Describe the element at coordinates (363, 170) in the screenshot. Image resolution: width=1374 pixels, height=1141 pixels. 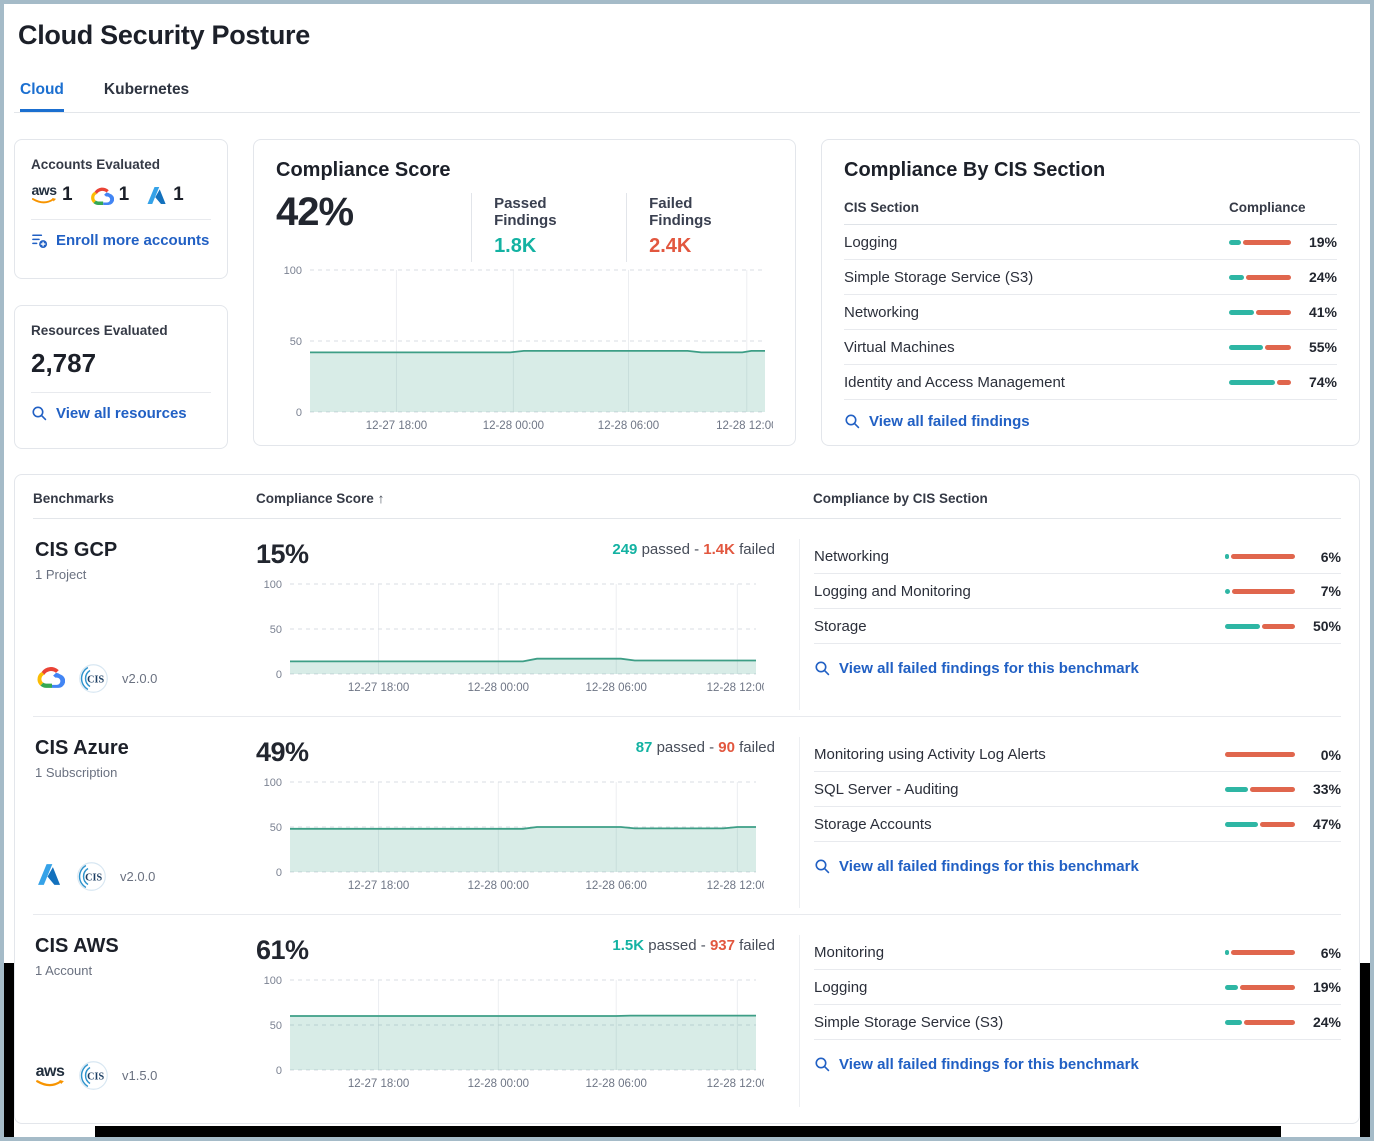
I see `compliance-score-title: Compliance Score` at that location.